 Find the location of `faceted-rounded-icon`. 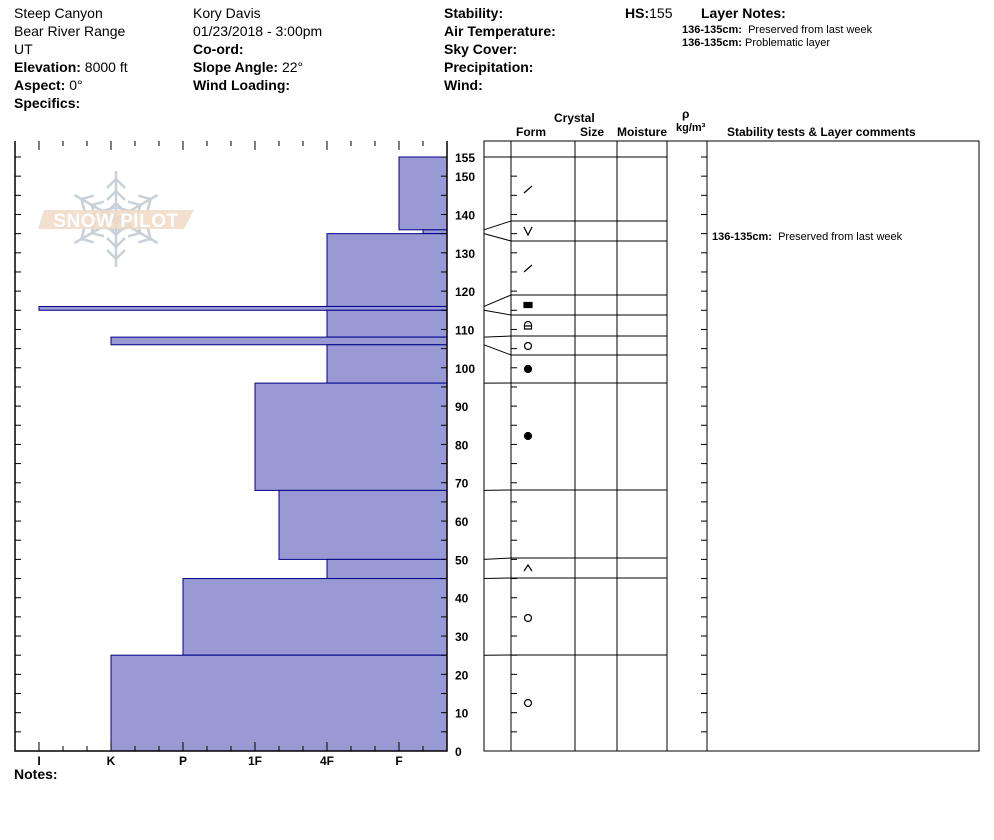

faceted-rounded-icon is located at coordinates (528, 325).